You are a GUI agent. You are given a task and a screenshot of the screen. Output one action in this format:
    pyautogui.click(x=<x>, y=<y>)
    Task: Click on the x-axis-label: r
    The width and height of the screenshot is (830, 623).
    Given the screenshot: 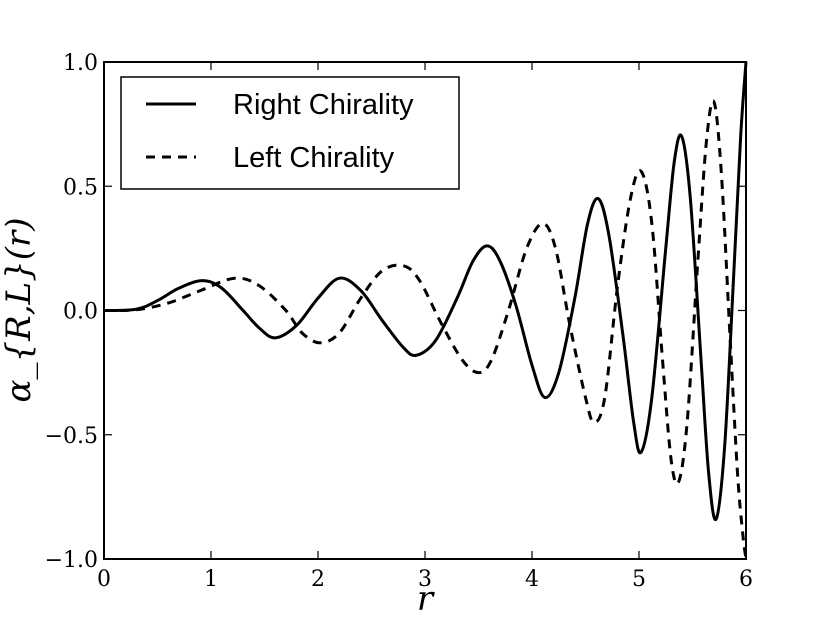 What is the action you would take?
    pyautogui.click(x=426, y=599)
    